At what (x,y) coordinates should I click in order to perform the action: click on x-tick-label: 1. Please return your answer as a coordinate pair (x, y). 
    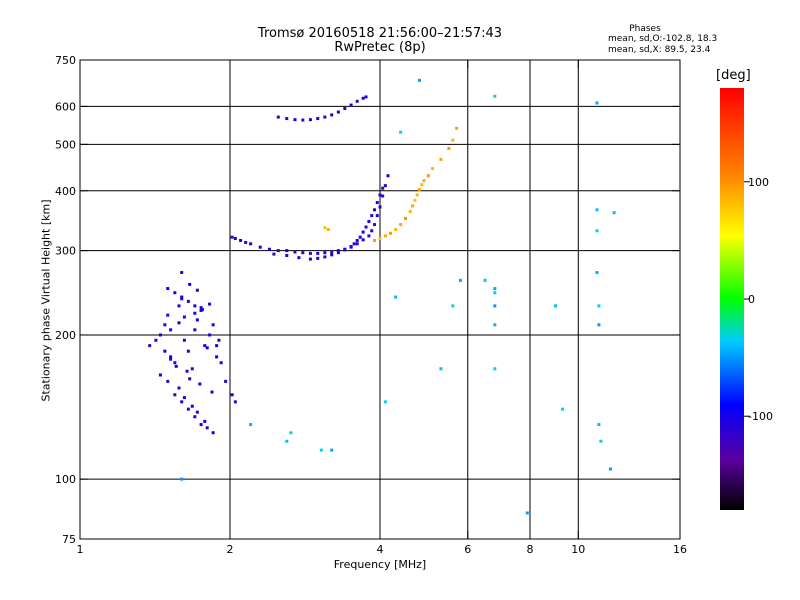
    Looking at the image, I should click on (80, 549).